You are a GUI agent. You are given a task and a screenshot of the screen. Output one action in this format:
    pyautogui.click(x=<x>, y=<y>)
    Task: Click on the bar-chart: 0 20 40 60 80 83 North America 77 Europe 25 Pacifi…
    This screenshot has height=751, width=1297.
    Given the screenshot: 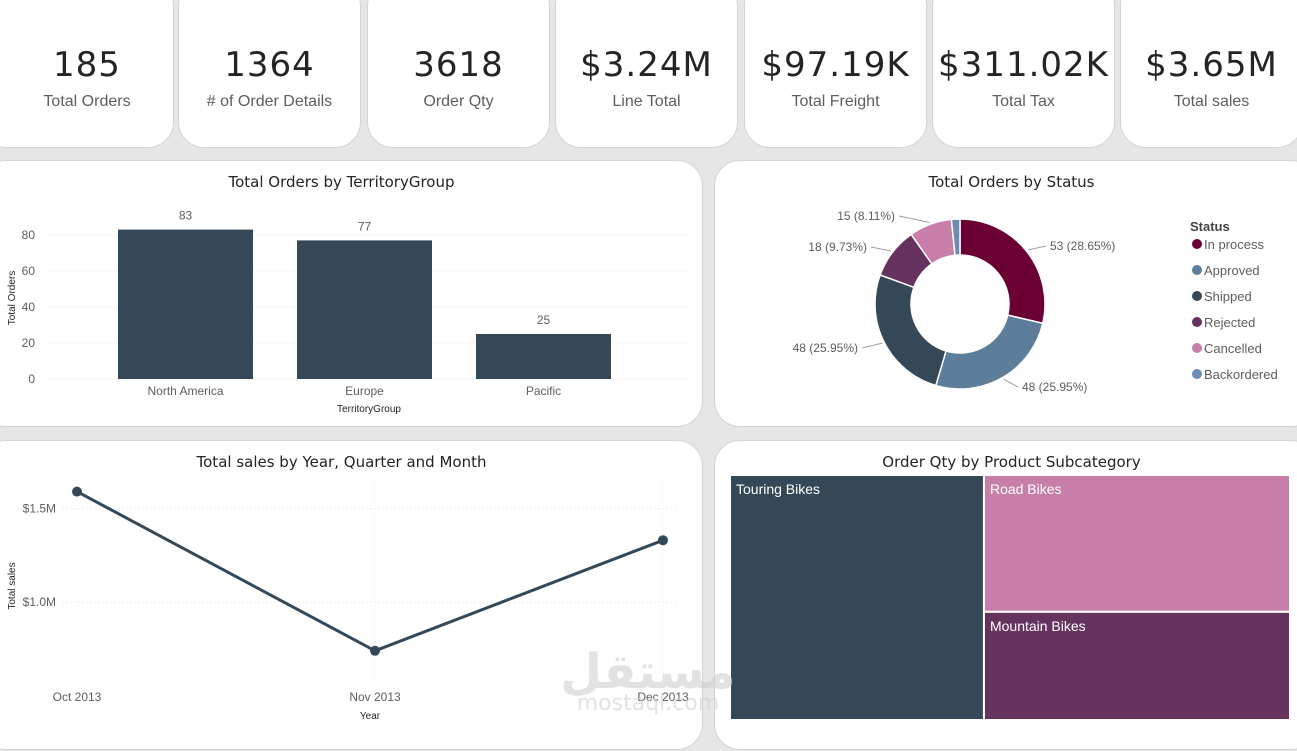 What is the action you would take?
    pyautogui.click(x=348, y=312)
    